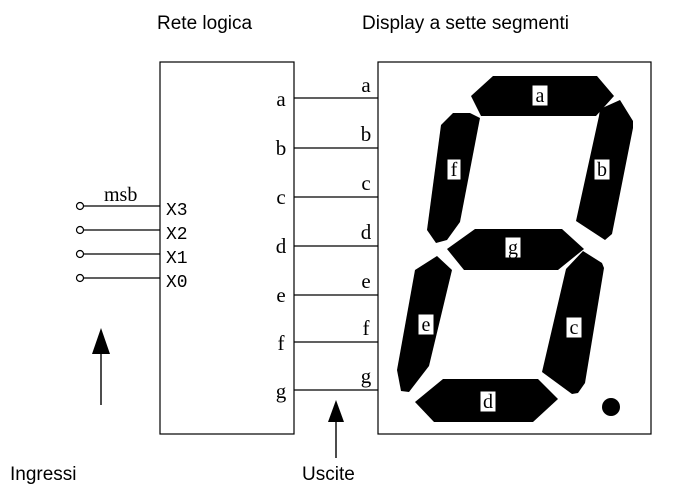  What do you see at coordinates (366, 134) in the screenshot?
I see `display-input-label-b: b` at bounding box center [366, 134].